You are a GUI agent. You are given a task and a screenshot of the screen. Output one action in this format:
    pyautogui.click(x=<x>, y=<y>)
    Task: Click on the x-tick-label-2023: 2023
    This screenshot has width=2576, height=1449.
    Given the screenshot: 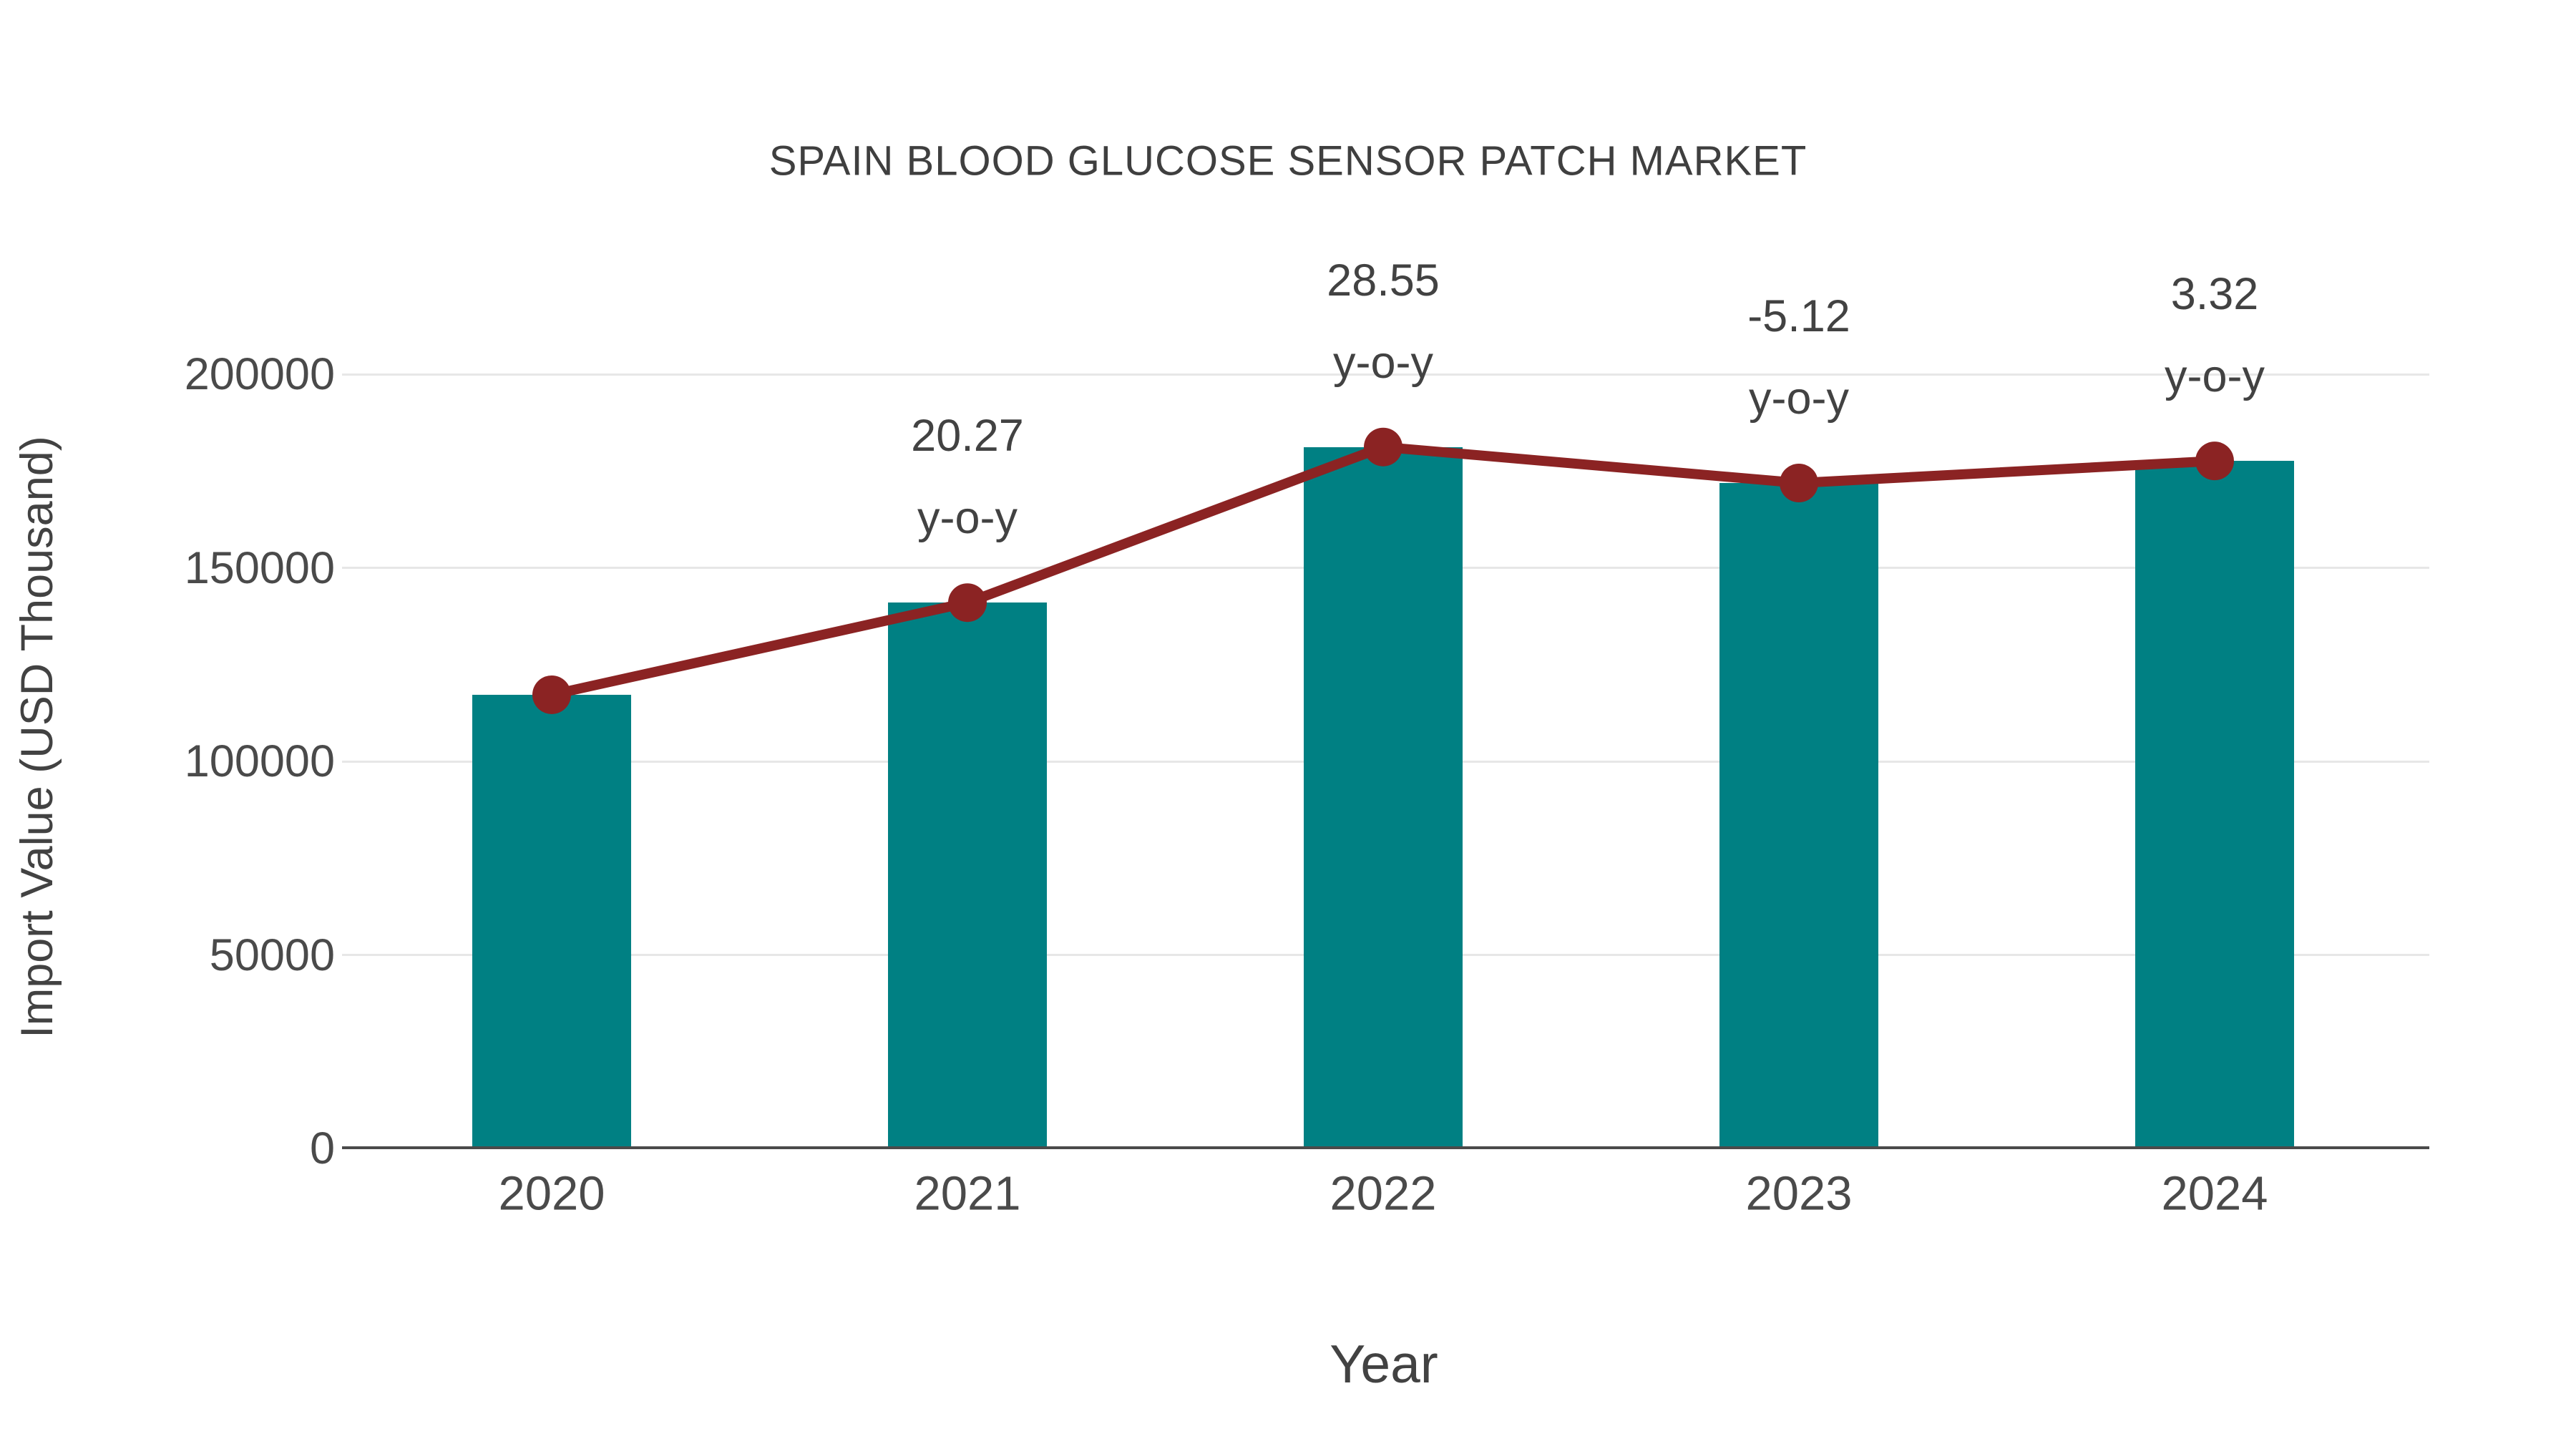 What is the action you would take?
    pyautogui.click(x=1799, y=1193)
    